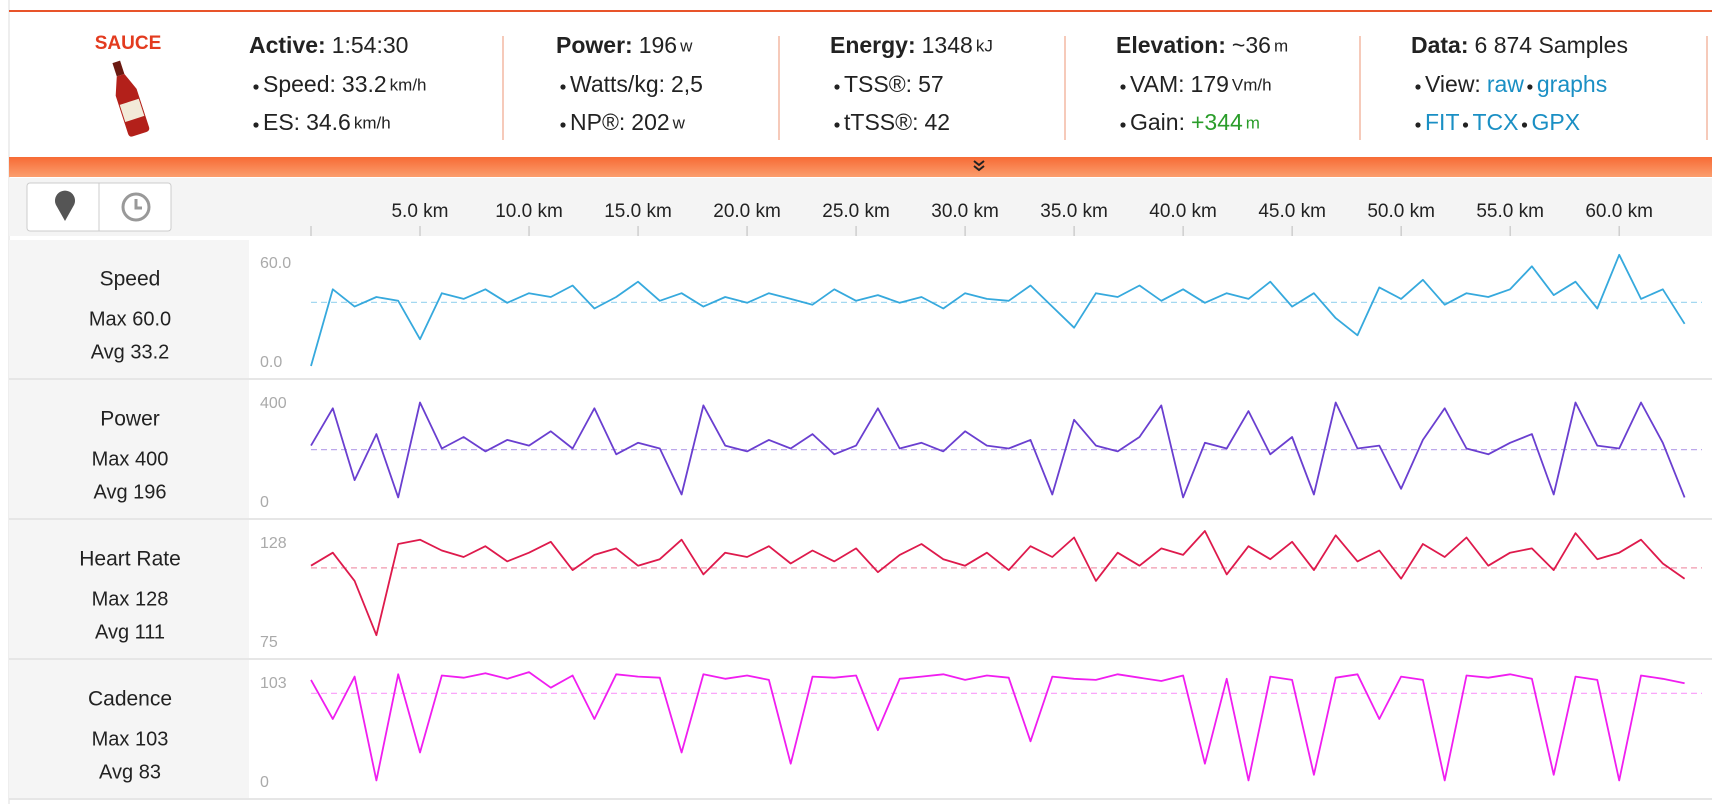 The height and width of the screenshot is (804, 1712). What do you see at coordinates (1171, 45) in the screenshot?
I see `stat-label: Elevation:` at bounding box center [1171, 45].